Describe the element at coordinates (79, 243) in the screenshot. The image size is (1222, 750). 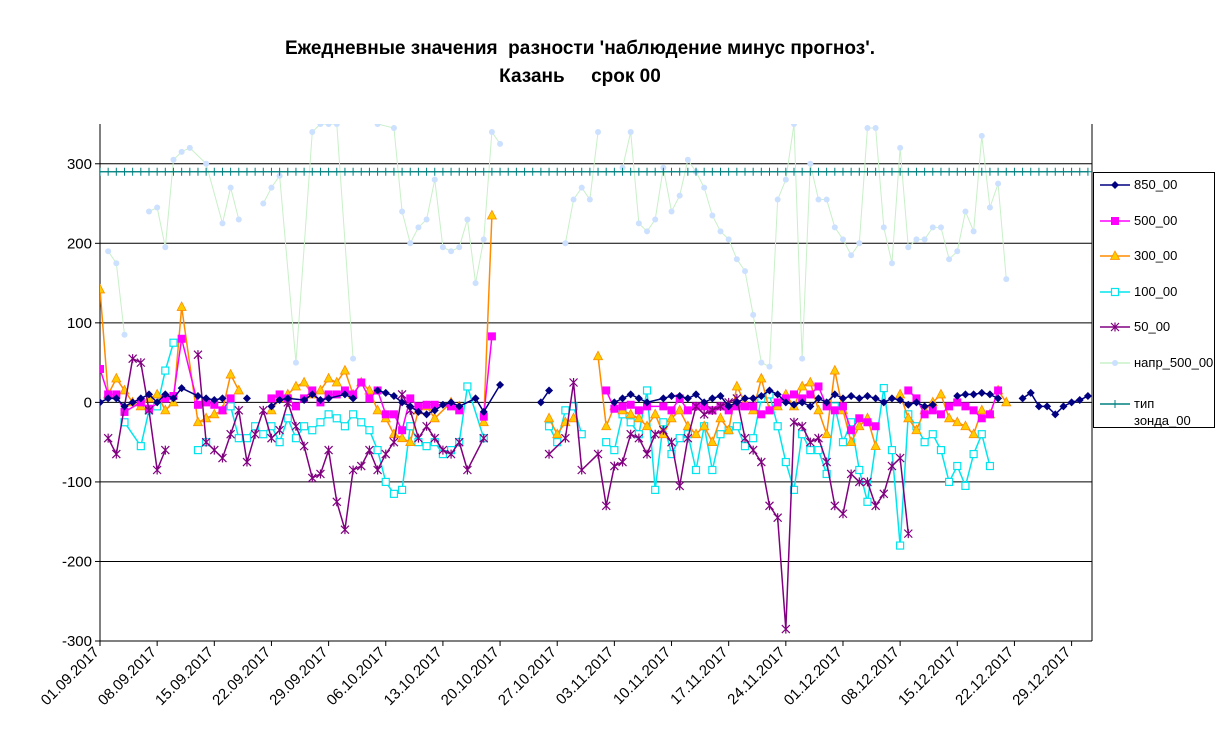
I see `y-tick-label: 200` at that location.